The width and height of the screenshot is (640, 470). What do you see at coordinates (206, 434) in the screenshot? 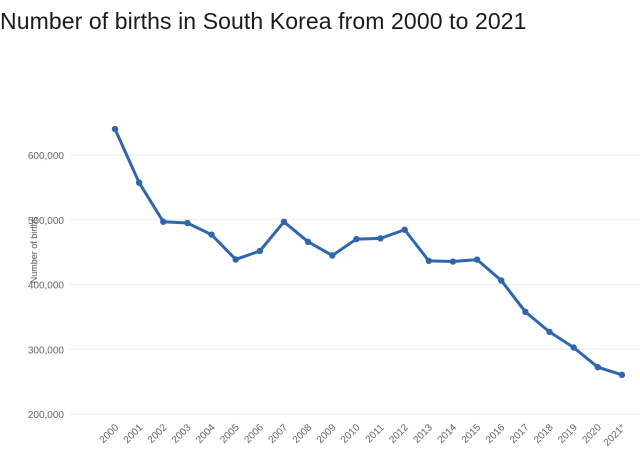
I see `x-tick-label: 2004` at bounding box center [206, 434].